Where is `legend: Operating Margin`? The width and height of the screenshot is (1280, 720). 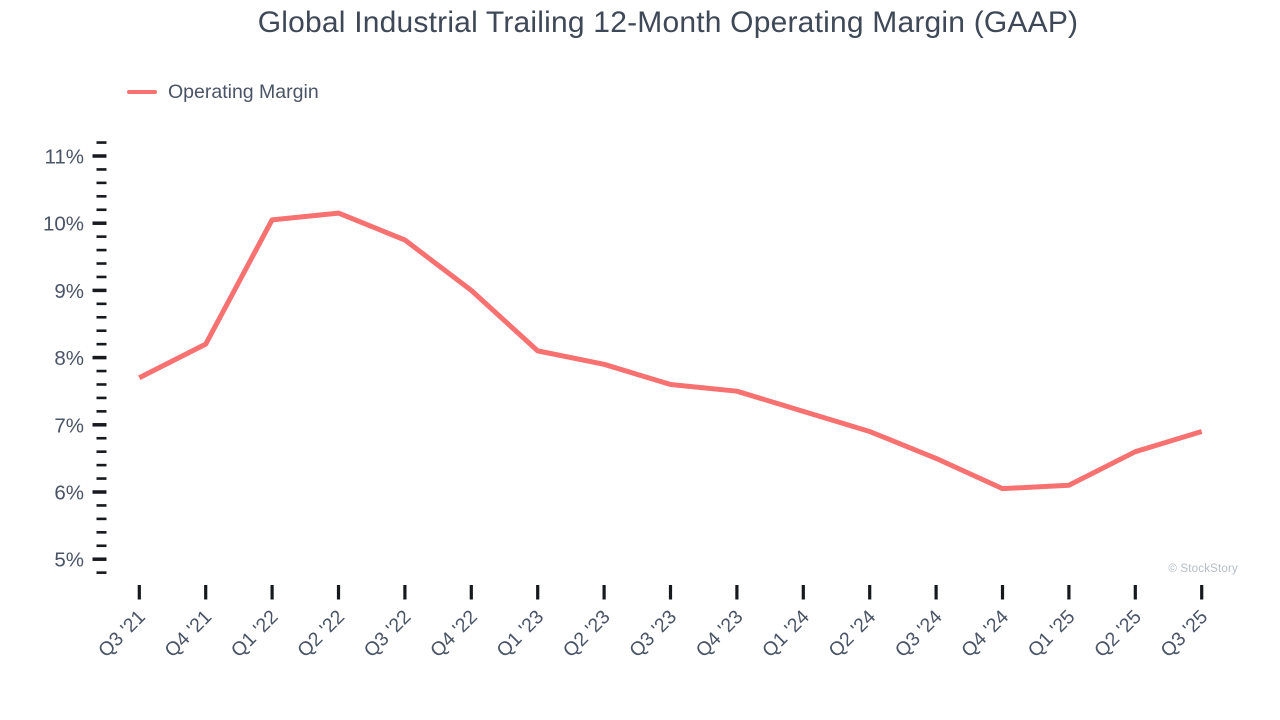
legend: Operating Margin is located at coordinates (223, 92).